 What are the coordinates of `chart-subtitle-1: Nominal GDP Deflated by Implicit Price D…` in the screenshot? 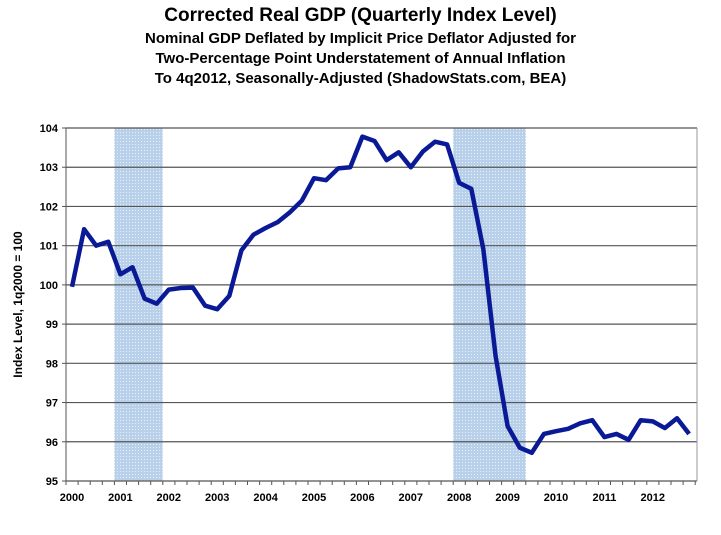 It's located at (360, 38).